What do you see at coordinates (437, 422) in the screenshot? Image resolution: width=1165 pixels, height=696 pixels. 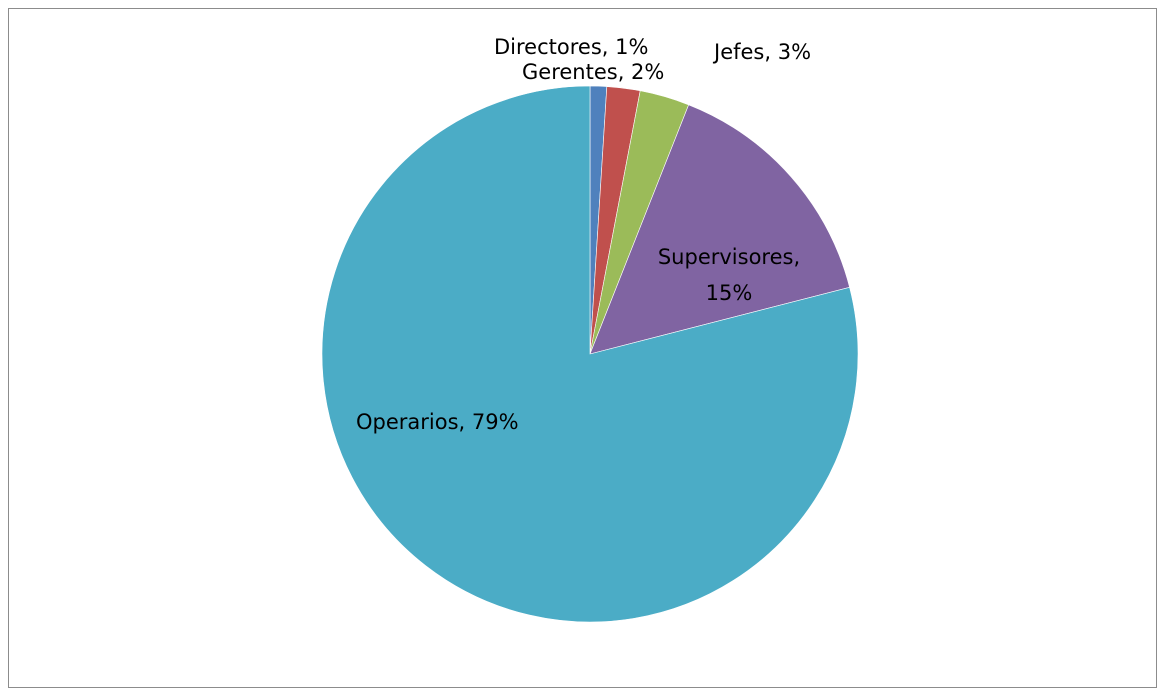 I see `data-label-operarios: Operarios, 79%` at bounding box center [437, 422].